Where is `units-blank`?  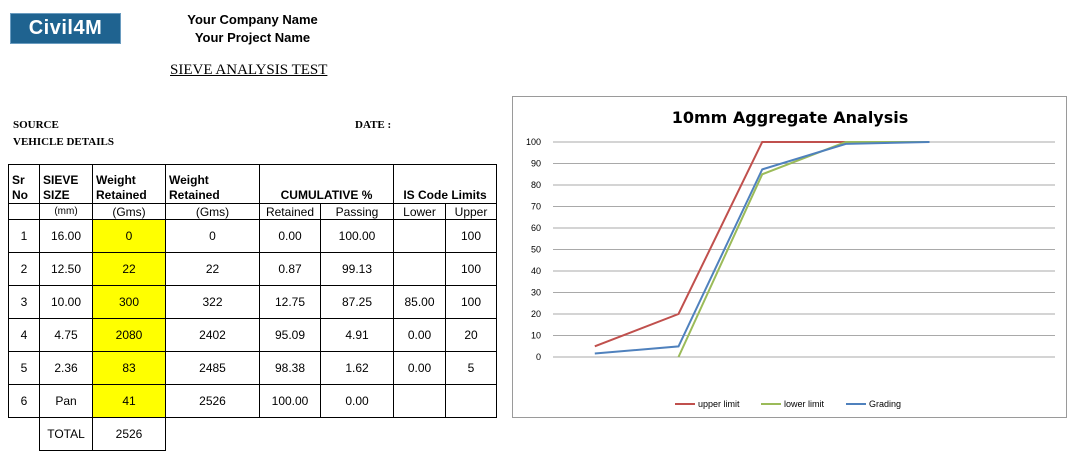
units-blank is located at coordinates (24, 211).